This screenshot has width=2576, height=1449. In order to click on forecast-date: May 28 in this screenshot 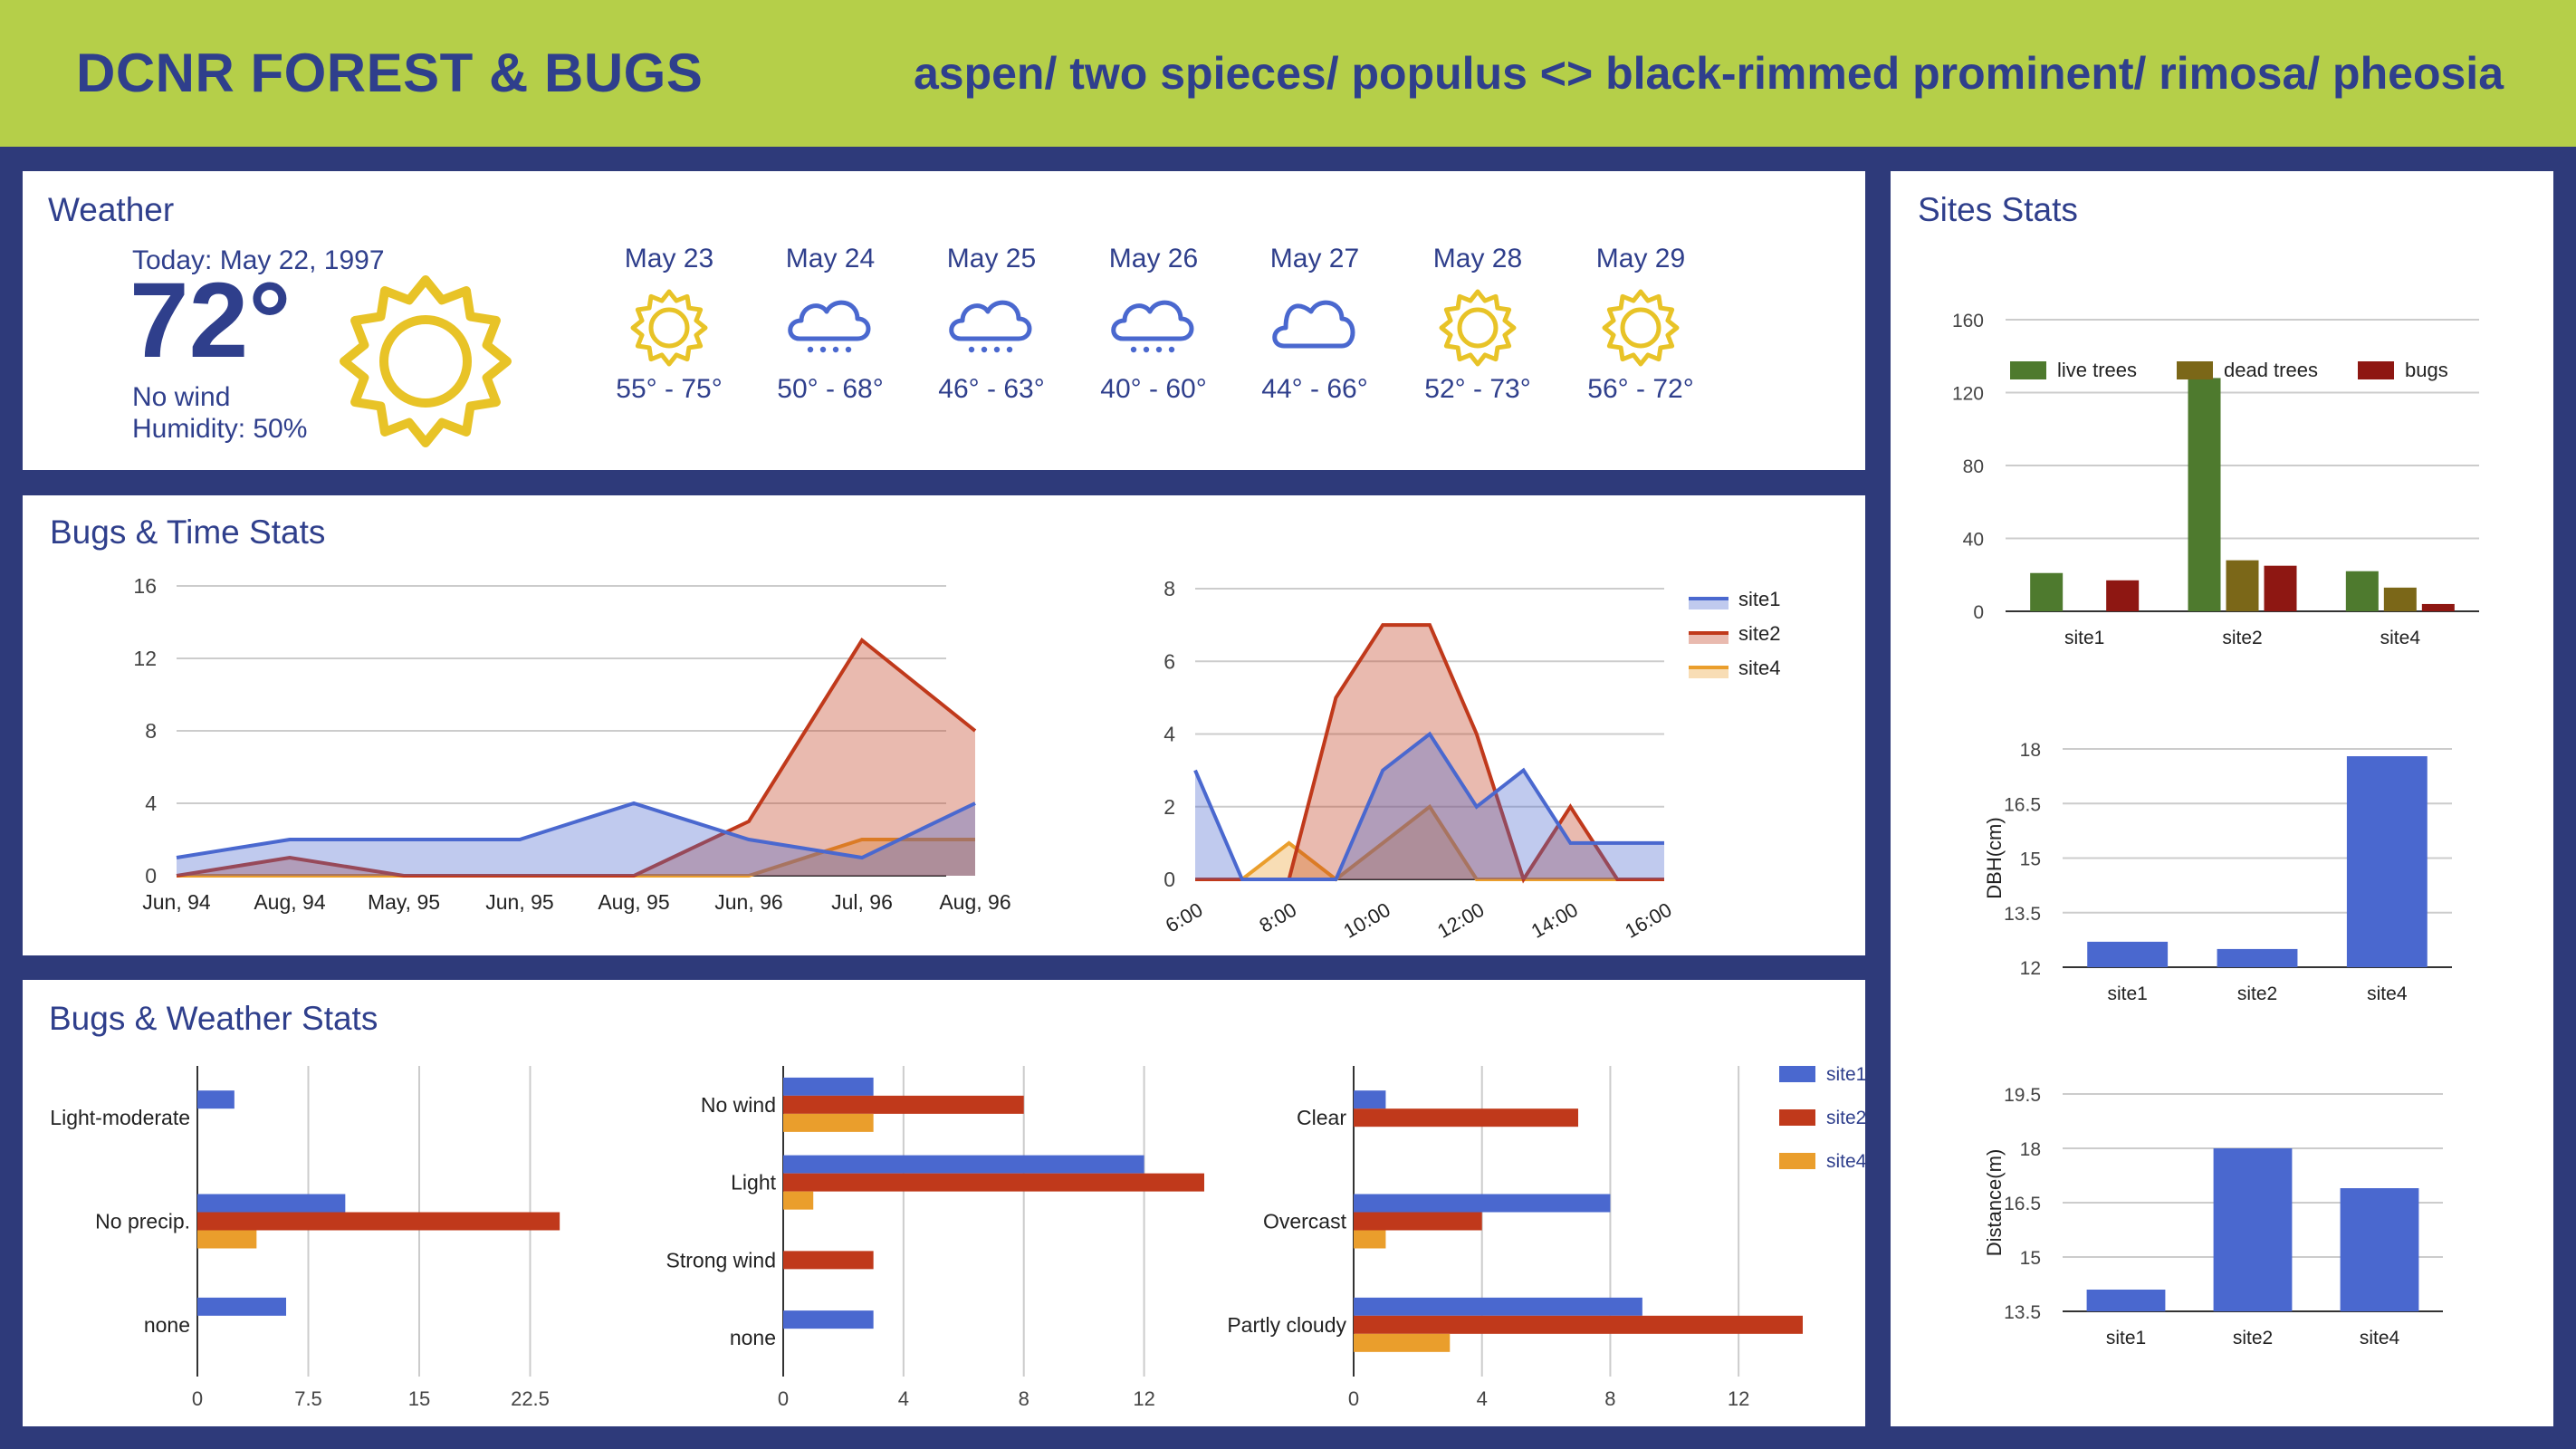, I will do `click(1477, 258)`.